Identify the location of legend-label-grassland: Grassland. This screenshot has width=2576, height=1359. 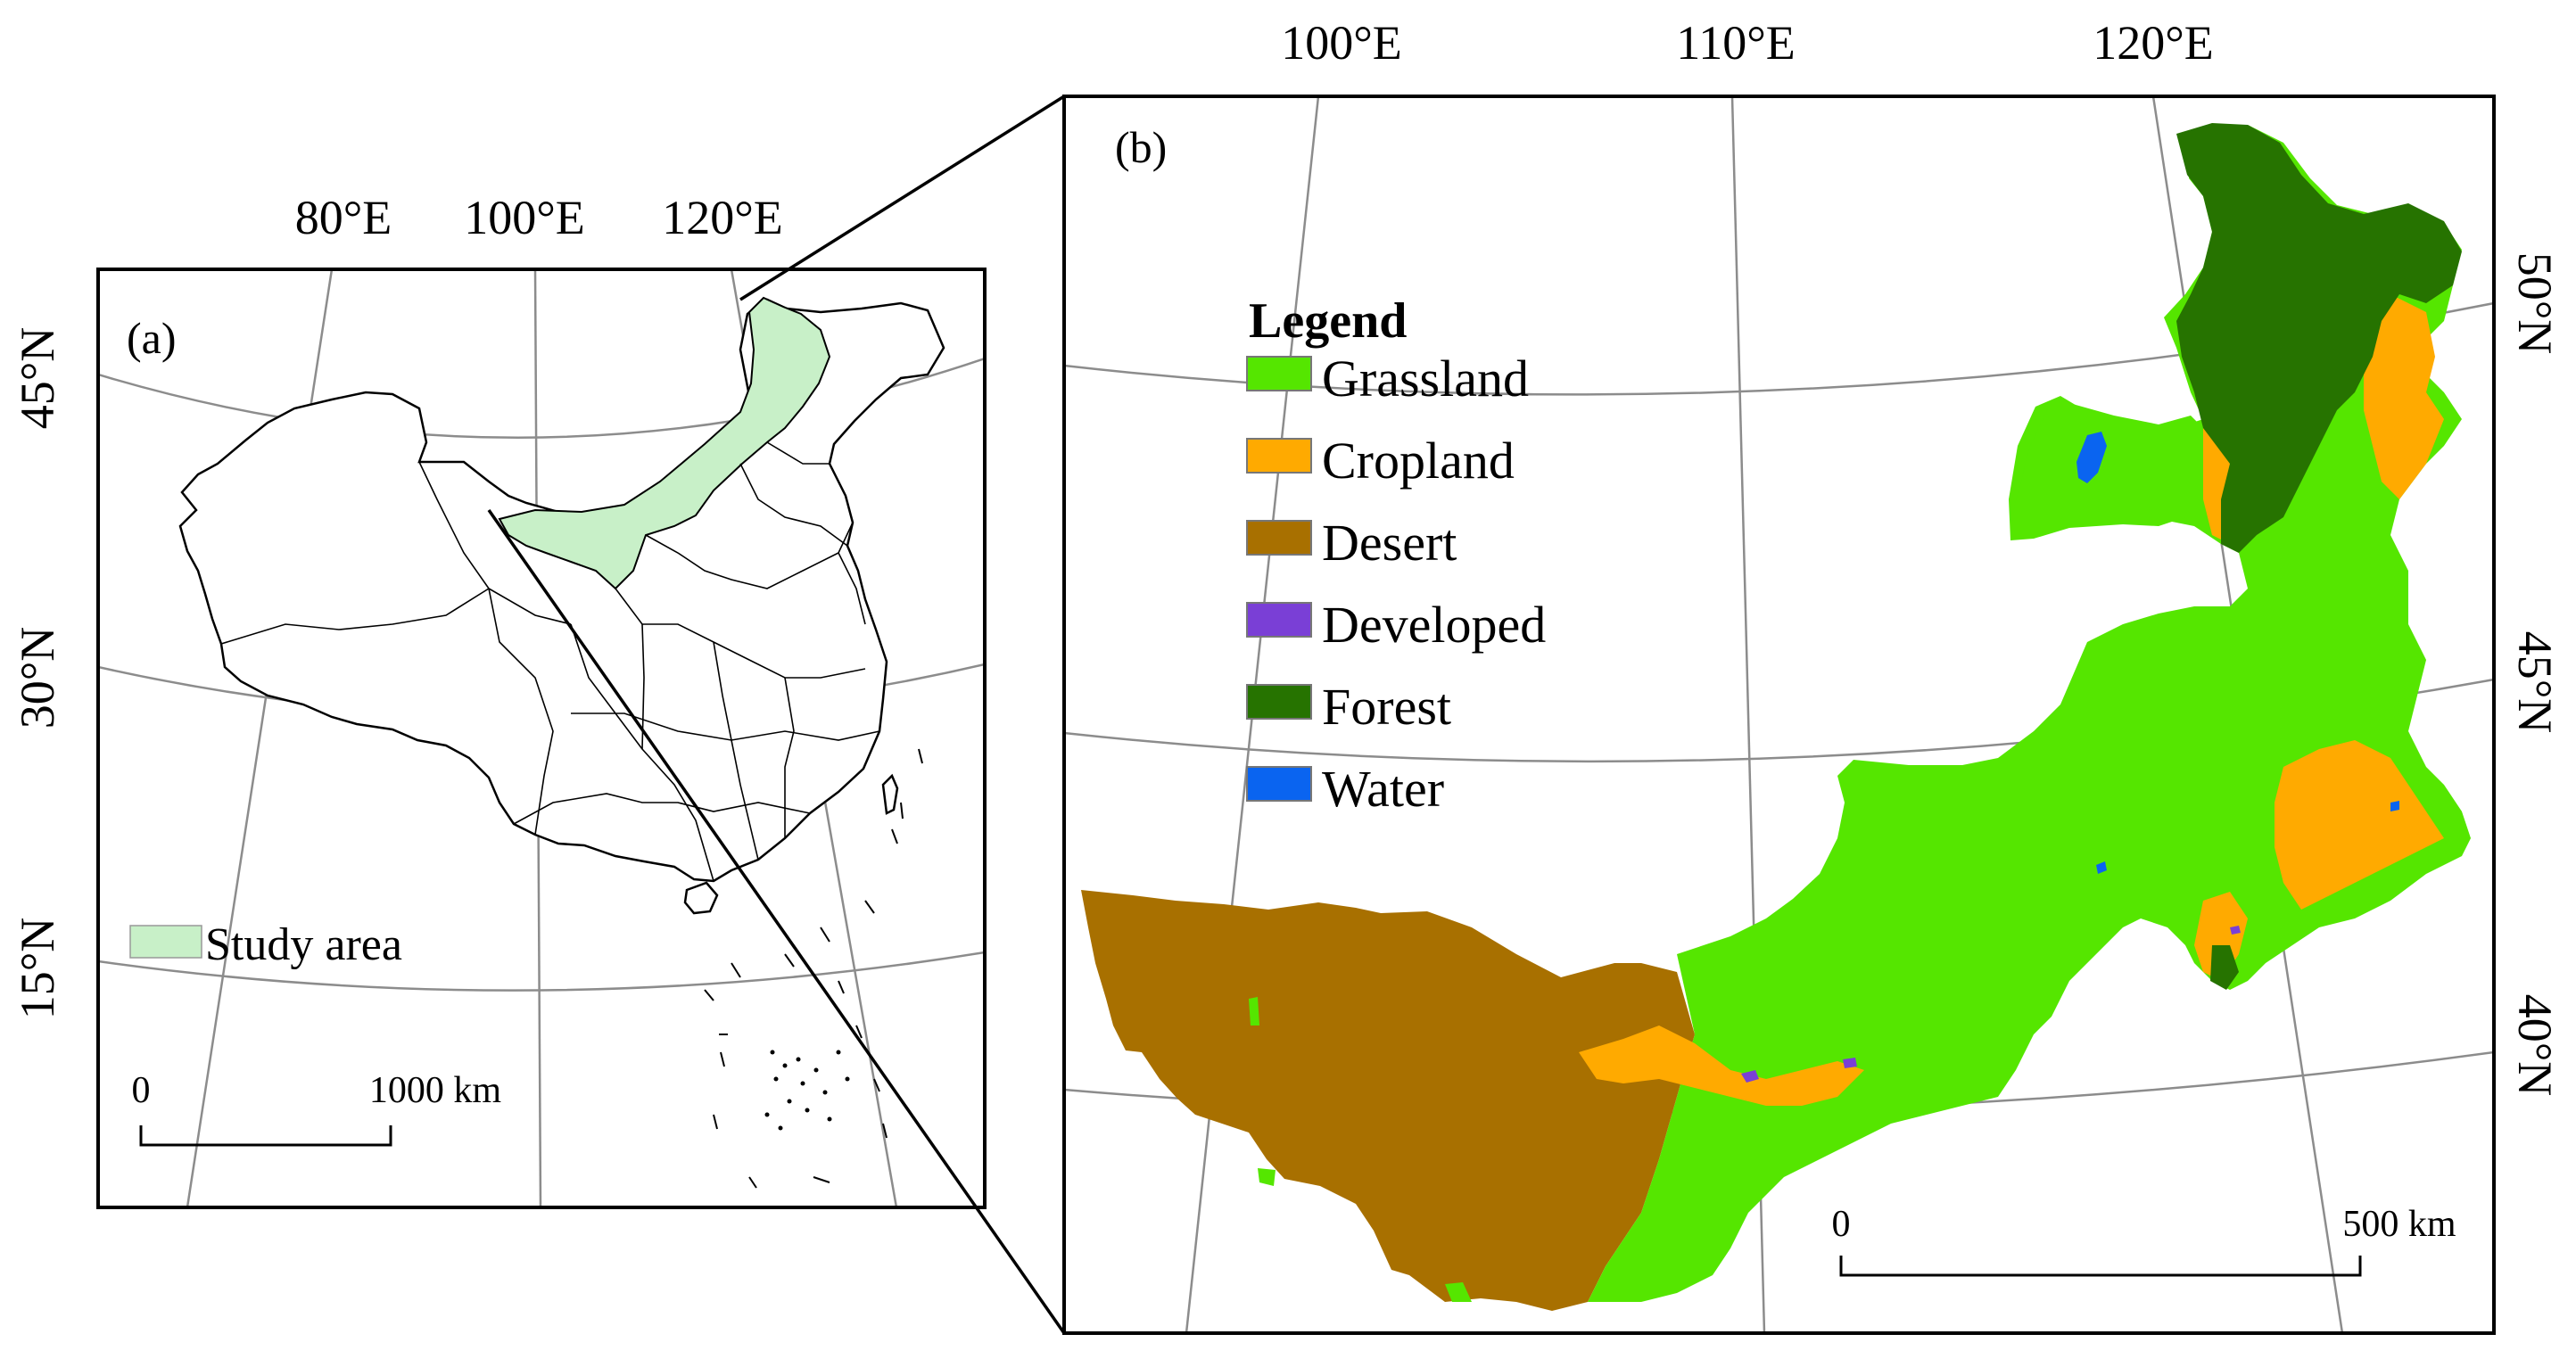
(1425, 379).